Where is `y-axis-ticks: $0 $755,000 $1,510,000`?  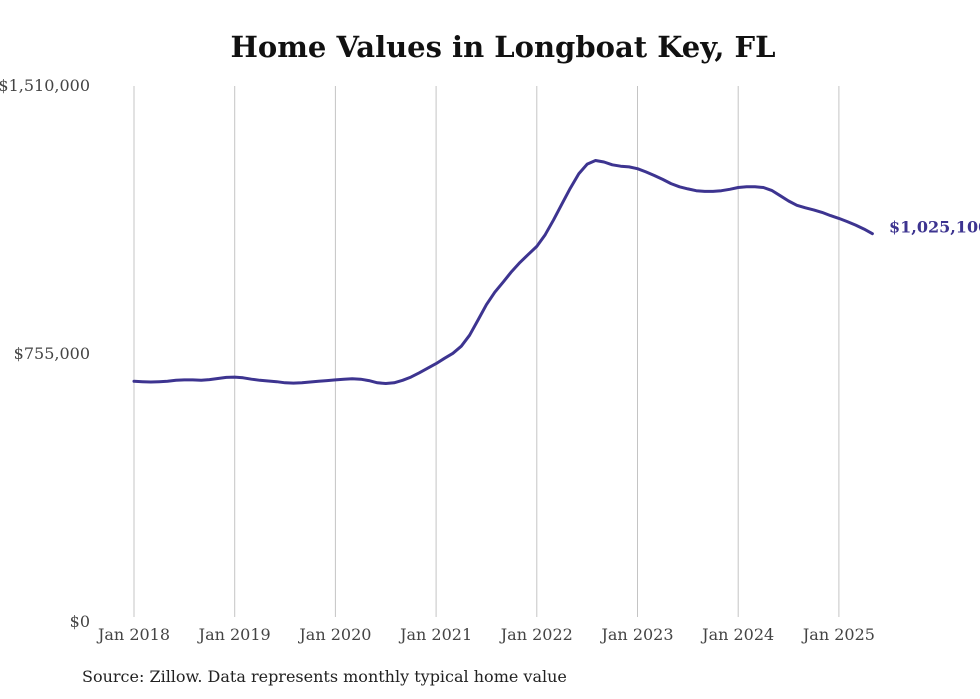
y-axis-ticks: $0 $755,000 $1,510,000 is located at coordinates (45, 353).